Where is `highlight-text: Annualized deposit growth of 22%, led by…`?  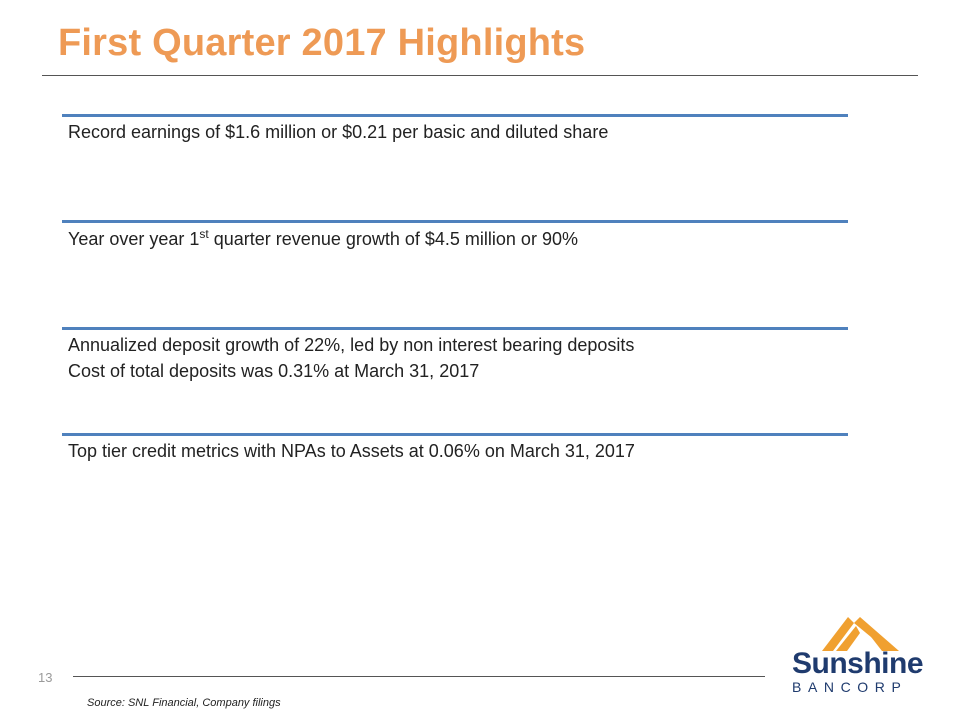
highlight-text: Annualized deposit growth of 22%, led by… is located at coordinates (351, 345).